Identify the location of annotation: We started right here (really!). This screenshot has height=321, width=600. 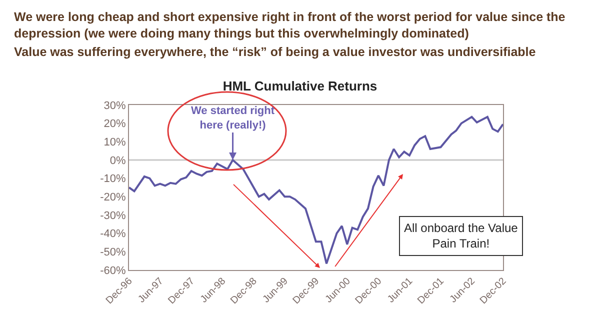
(233, 118).